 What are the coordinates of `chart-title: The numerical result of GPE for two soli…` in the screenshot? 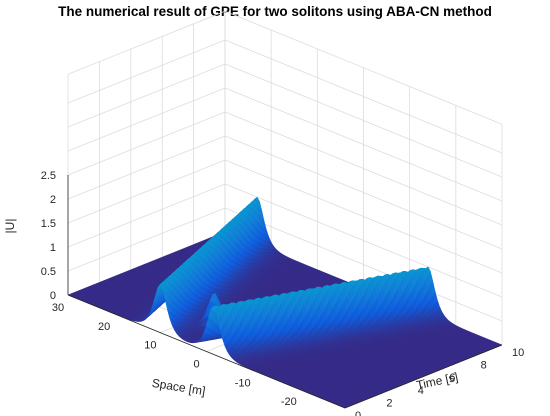 It's located at (275, 11).